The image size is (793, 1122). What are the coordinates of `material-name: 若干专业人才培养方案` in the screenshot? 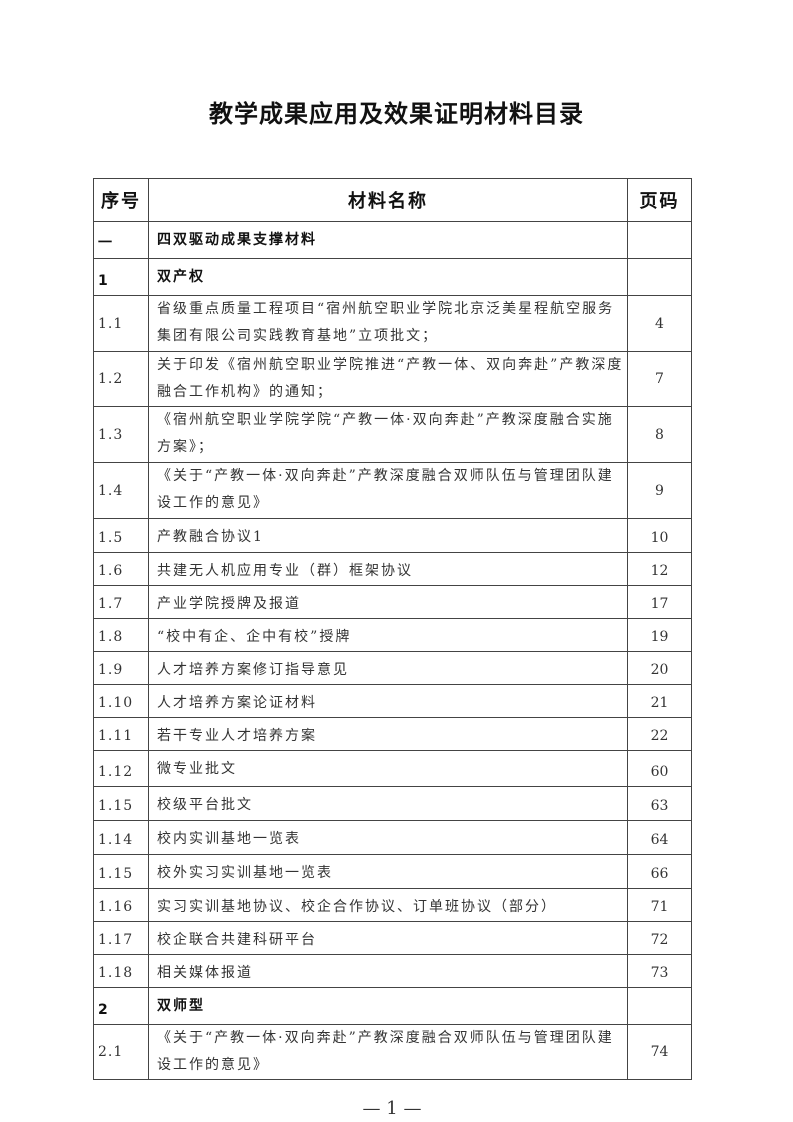 It's located at (388, 734).